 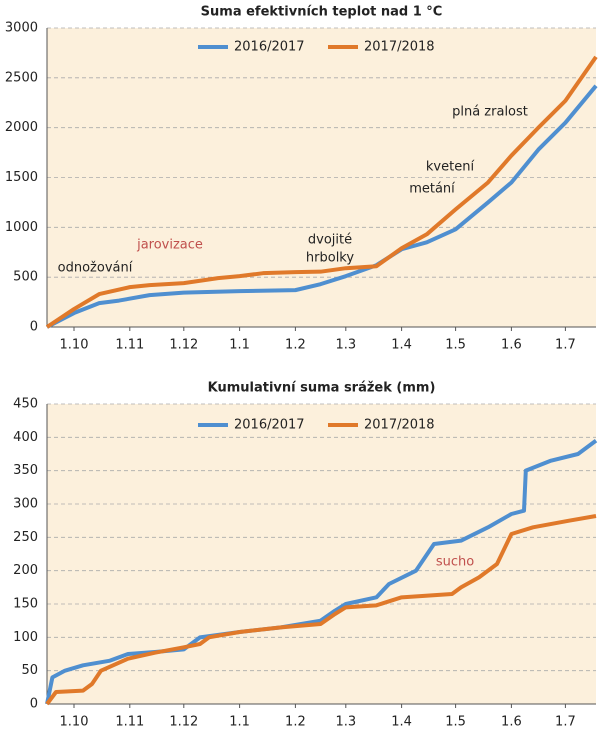 What do you see at coordinates (21, 127) in the screenshot?
I see `y-tick-label: 2000` at bounding box center [21, 127].